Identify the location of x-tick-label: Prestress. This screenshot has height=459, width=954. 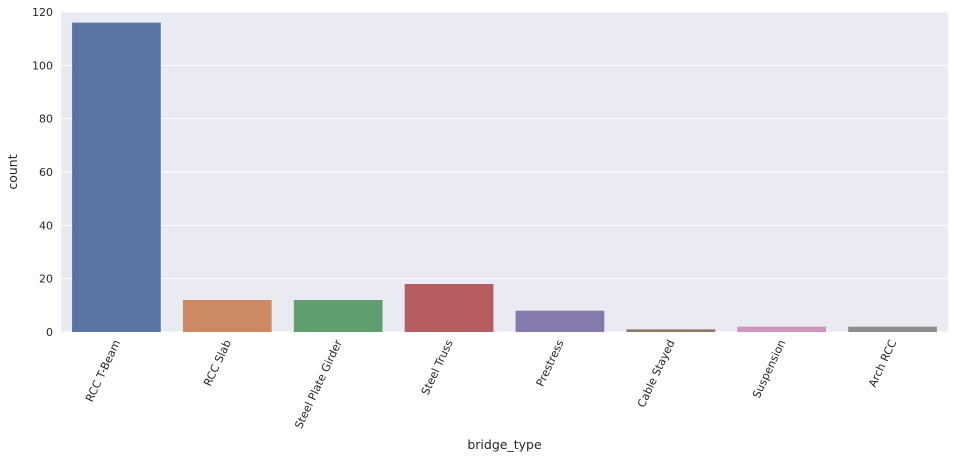
(550, 363).